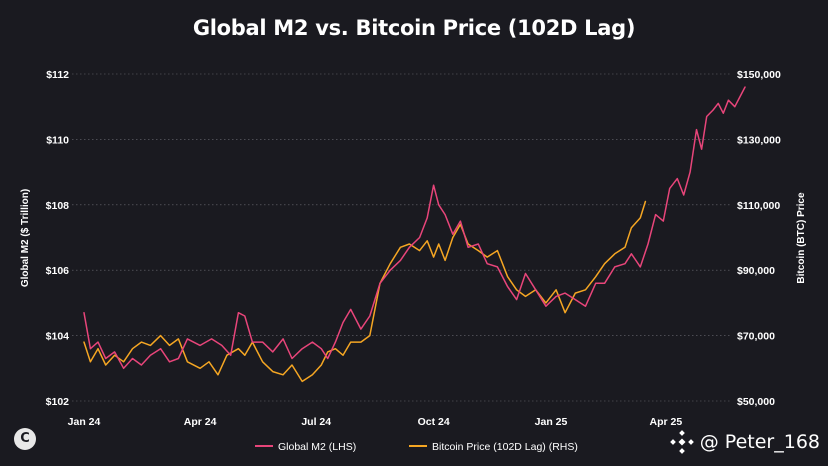  I want to click on y-left-tick-label: $110, so click(57, 140).